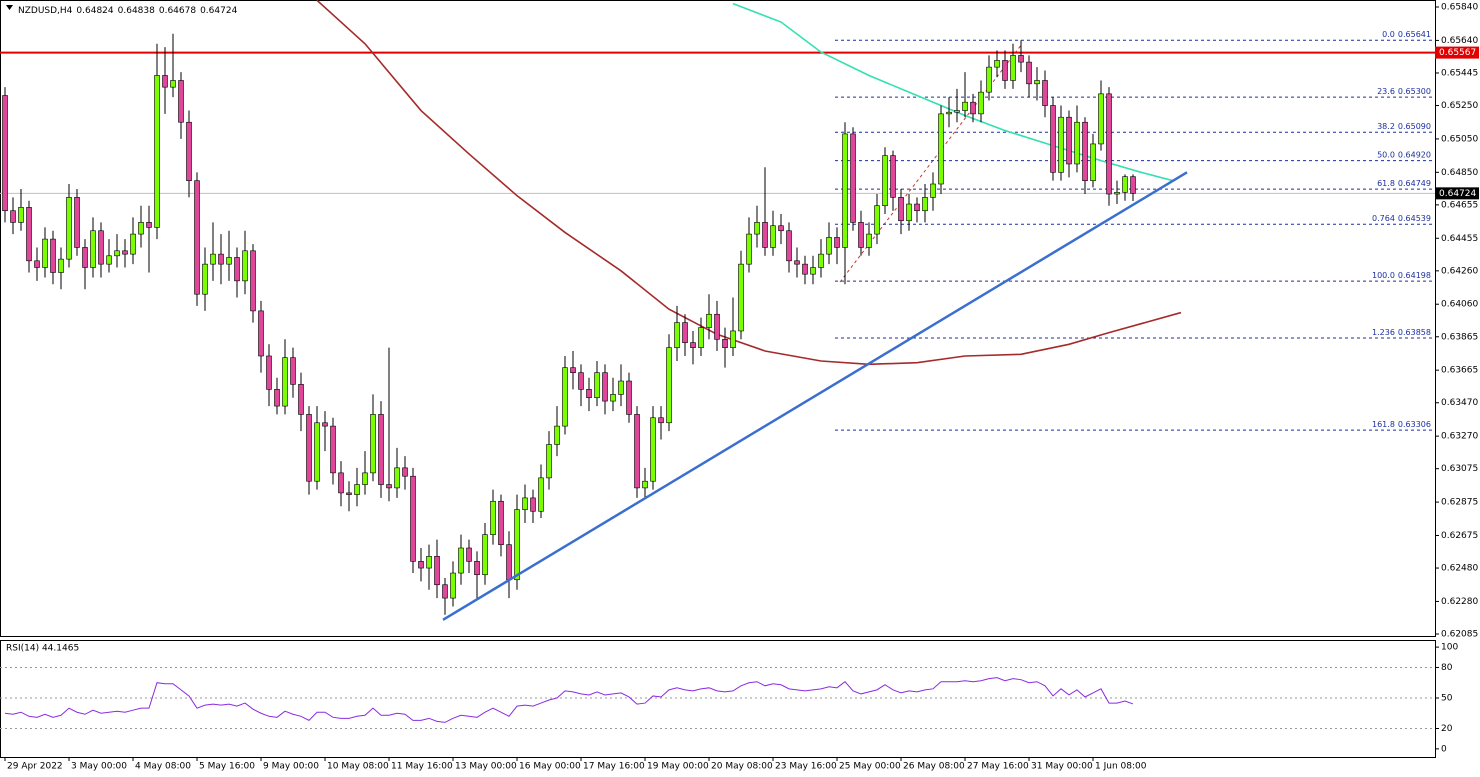 This screenshot has width=1480, height=777. I want to click on rsi-layer, so click(717, 698).